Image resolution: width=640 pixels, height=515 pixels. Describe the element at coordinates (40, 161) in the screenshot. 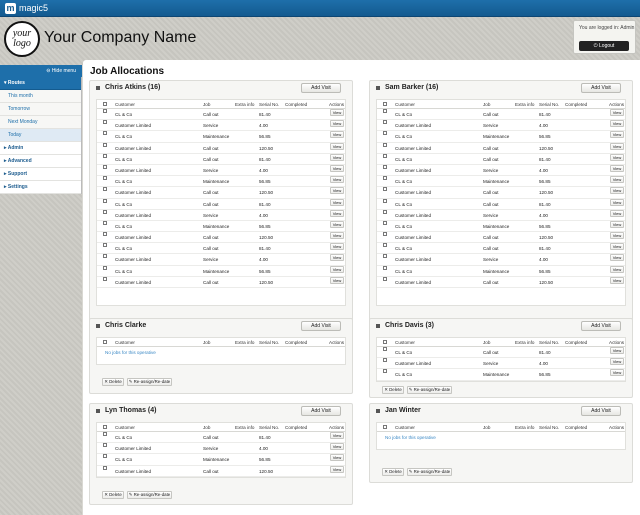

I see `sidebar-item-advanced: ▸ Advanced` at that location.